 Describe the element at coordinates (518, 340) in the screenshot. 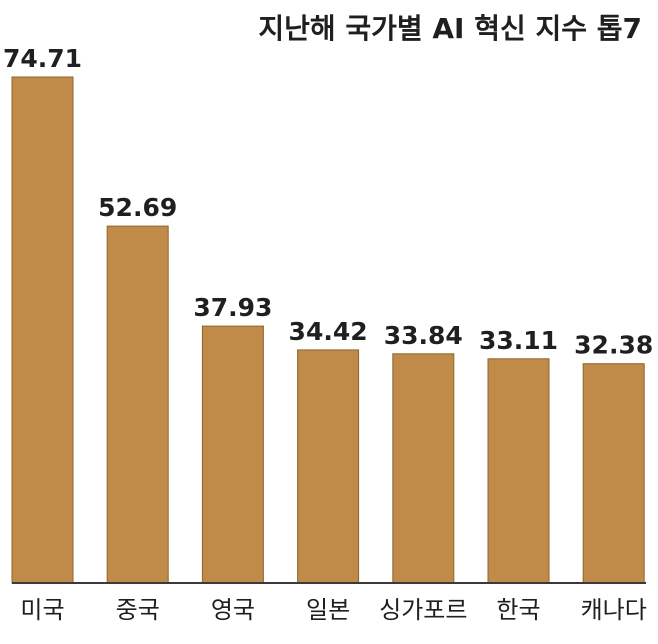

I see `value-label-6: 33.11` at that location.